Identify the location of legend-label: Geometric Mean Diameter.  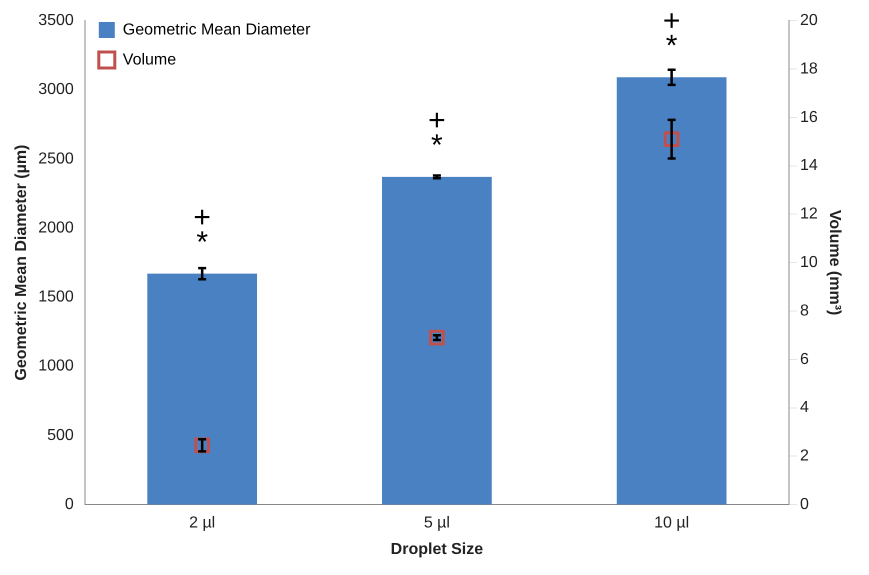
(217, 29).